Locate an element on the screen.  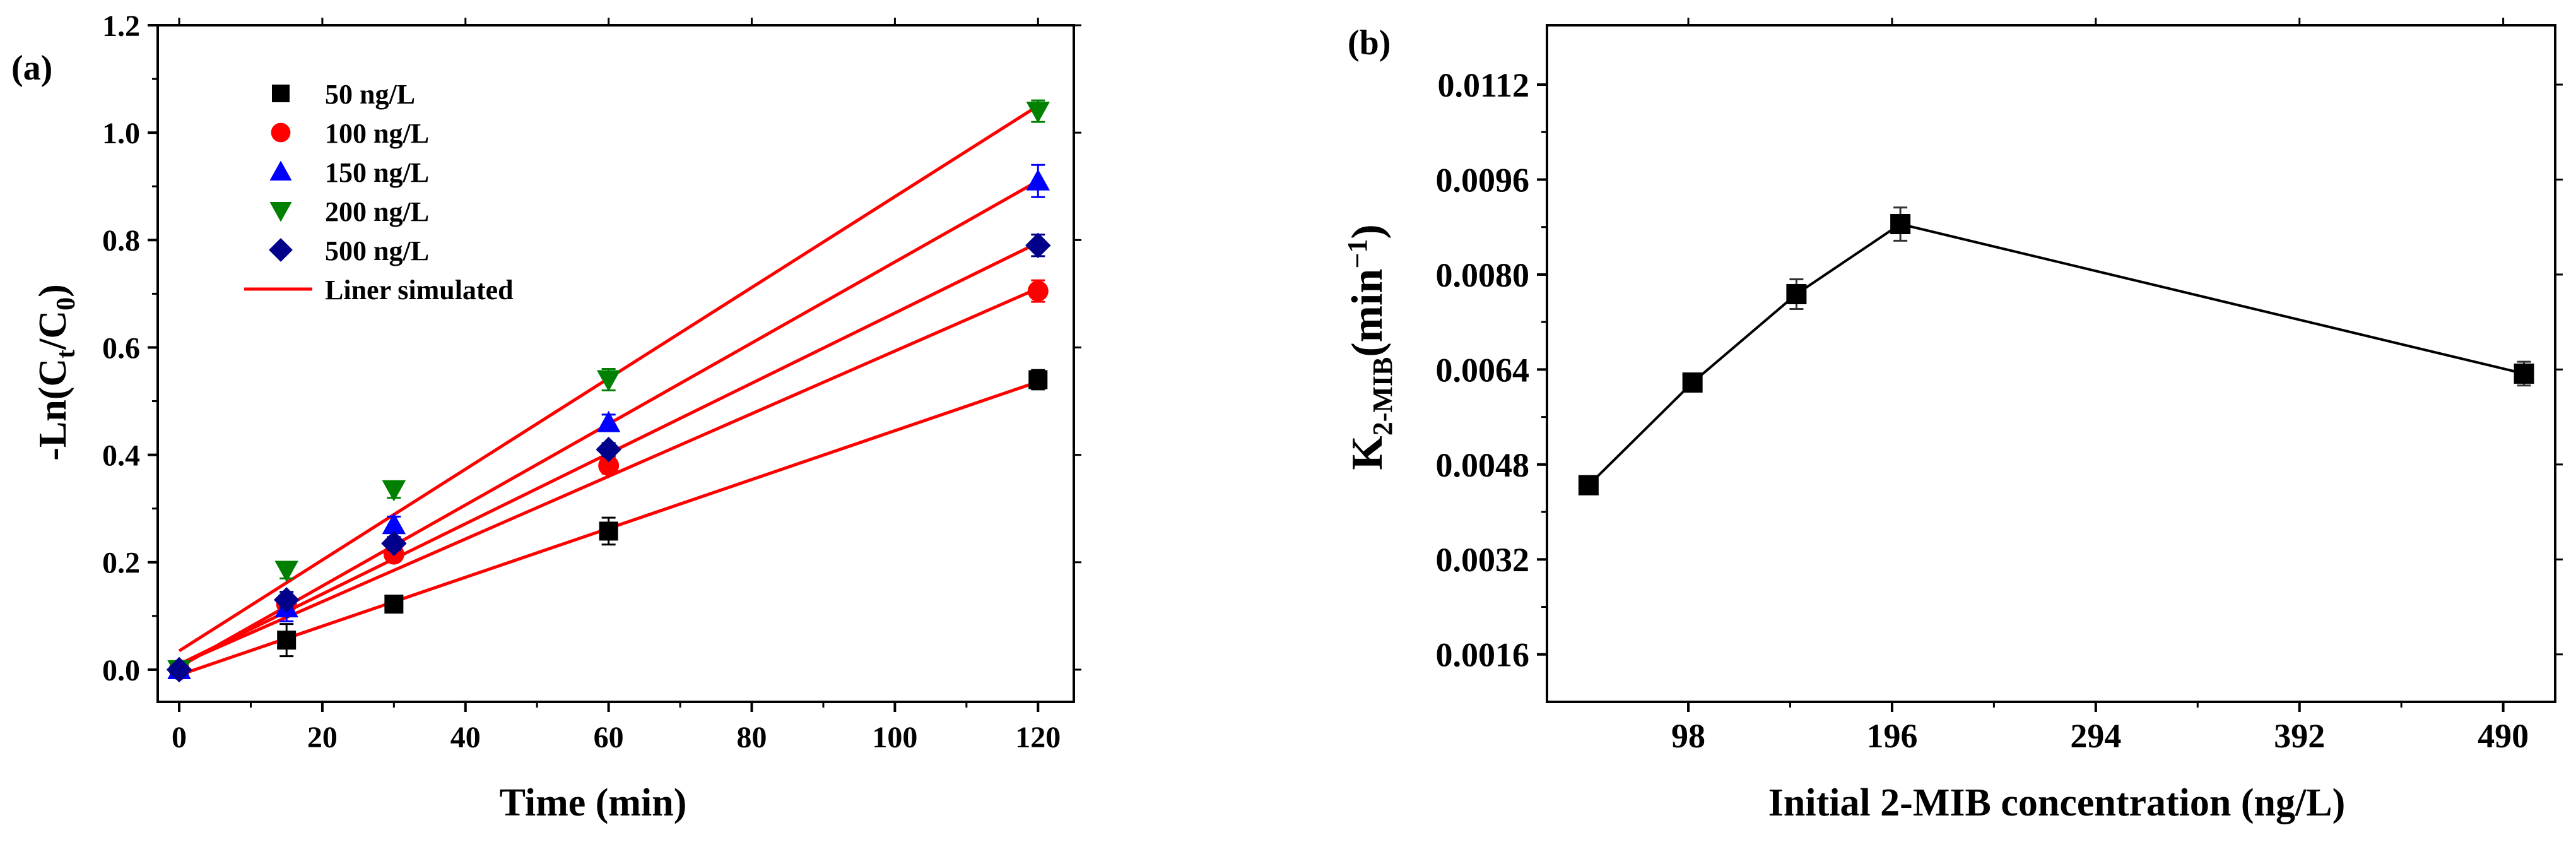
legend-label: 150 ng/L is located at coordinates (377, 172).